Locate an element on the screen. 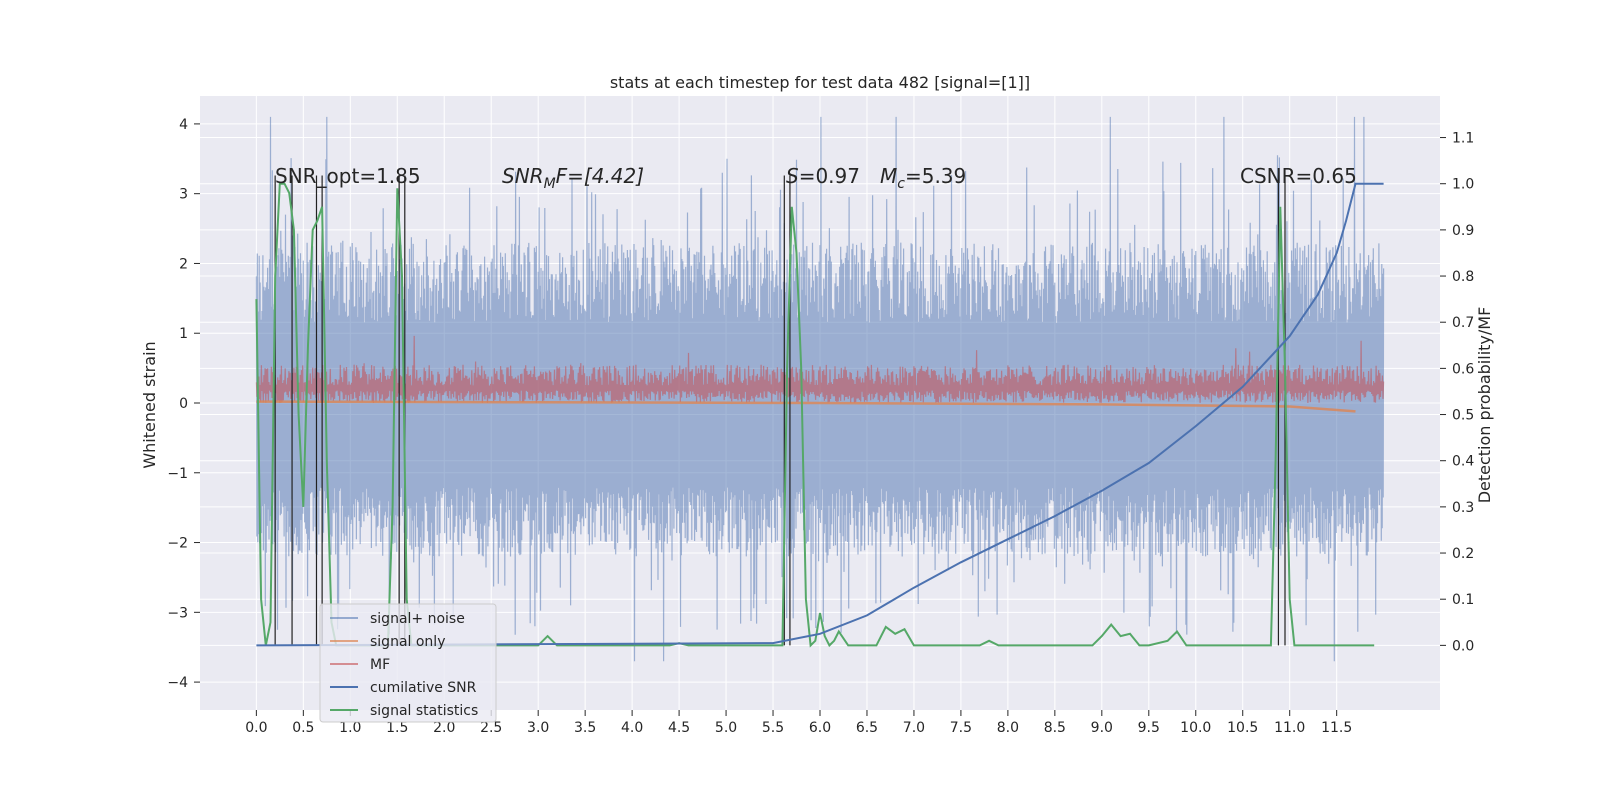  annotation-s-main: S is located at coordinates (792, 176).